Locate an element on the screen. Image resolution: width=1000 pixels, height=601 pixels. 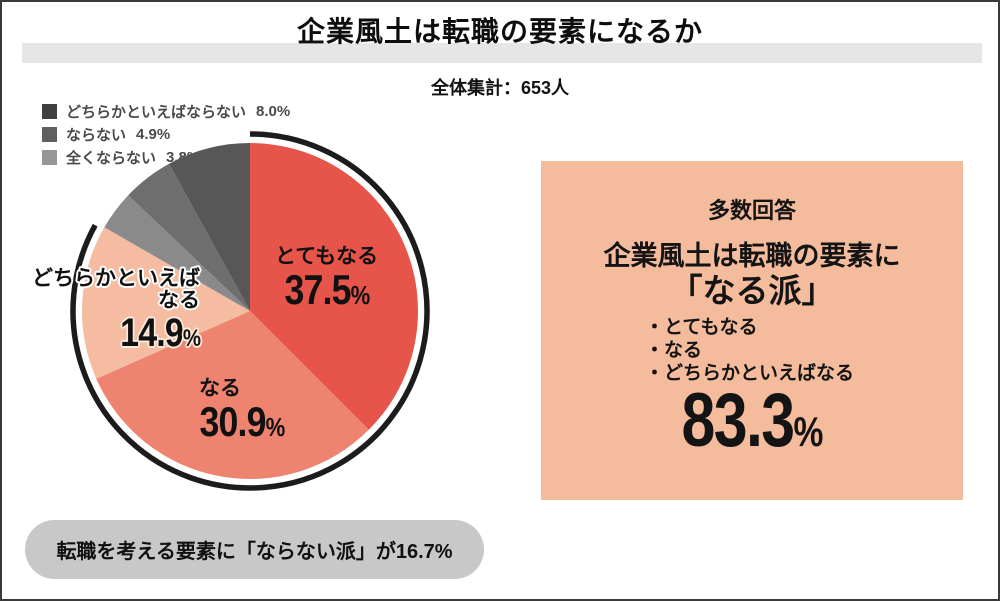
slice-value: 14.9% is located at coordinates (160, 333).